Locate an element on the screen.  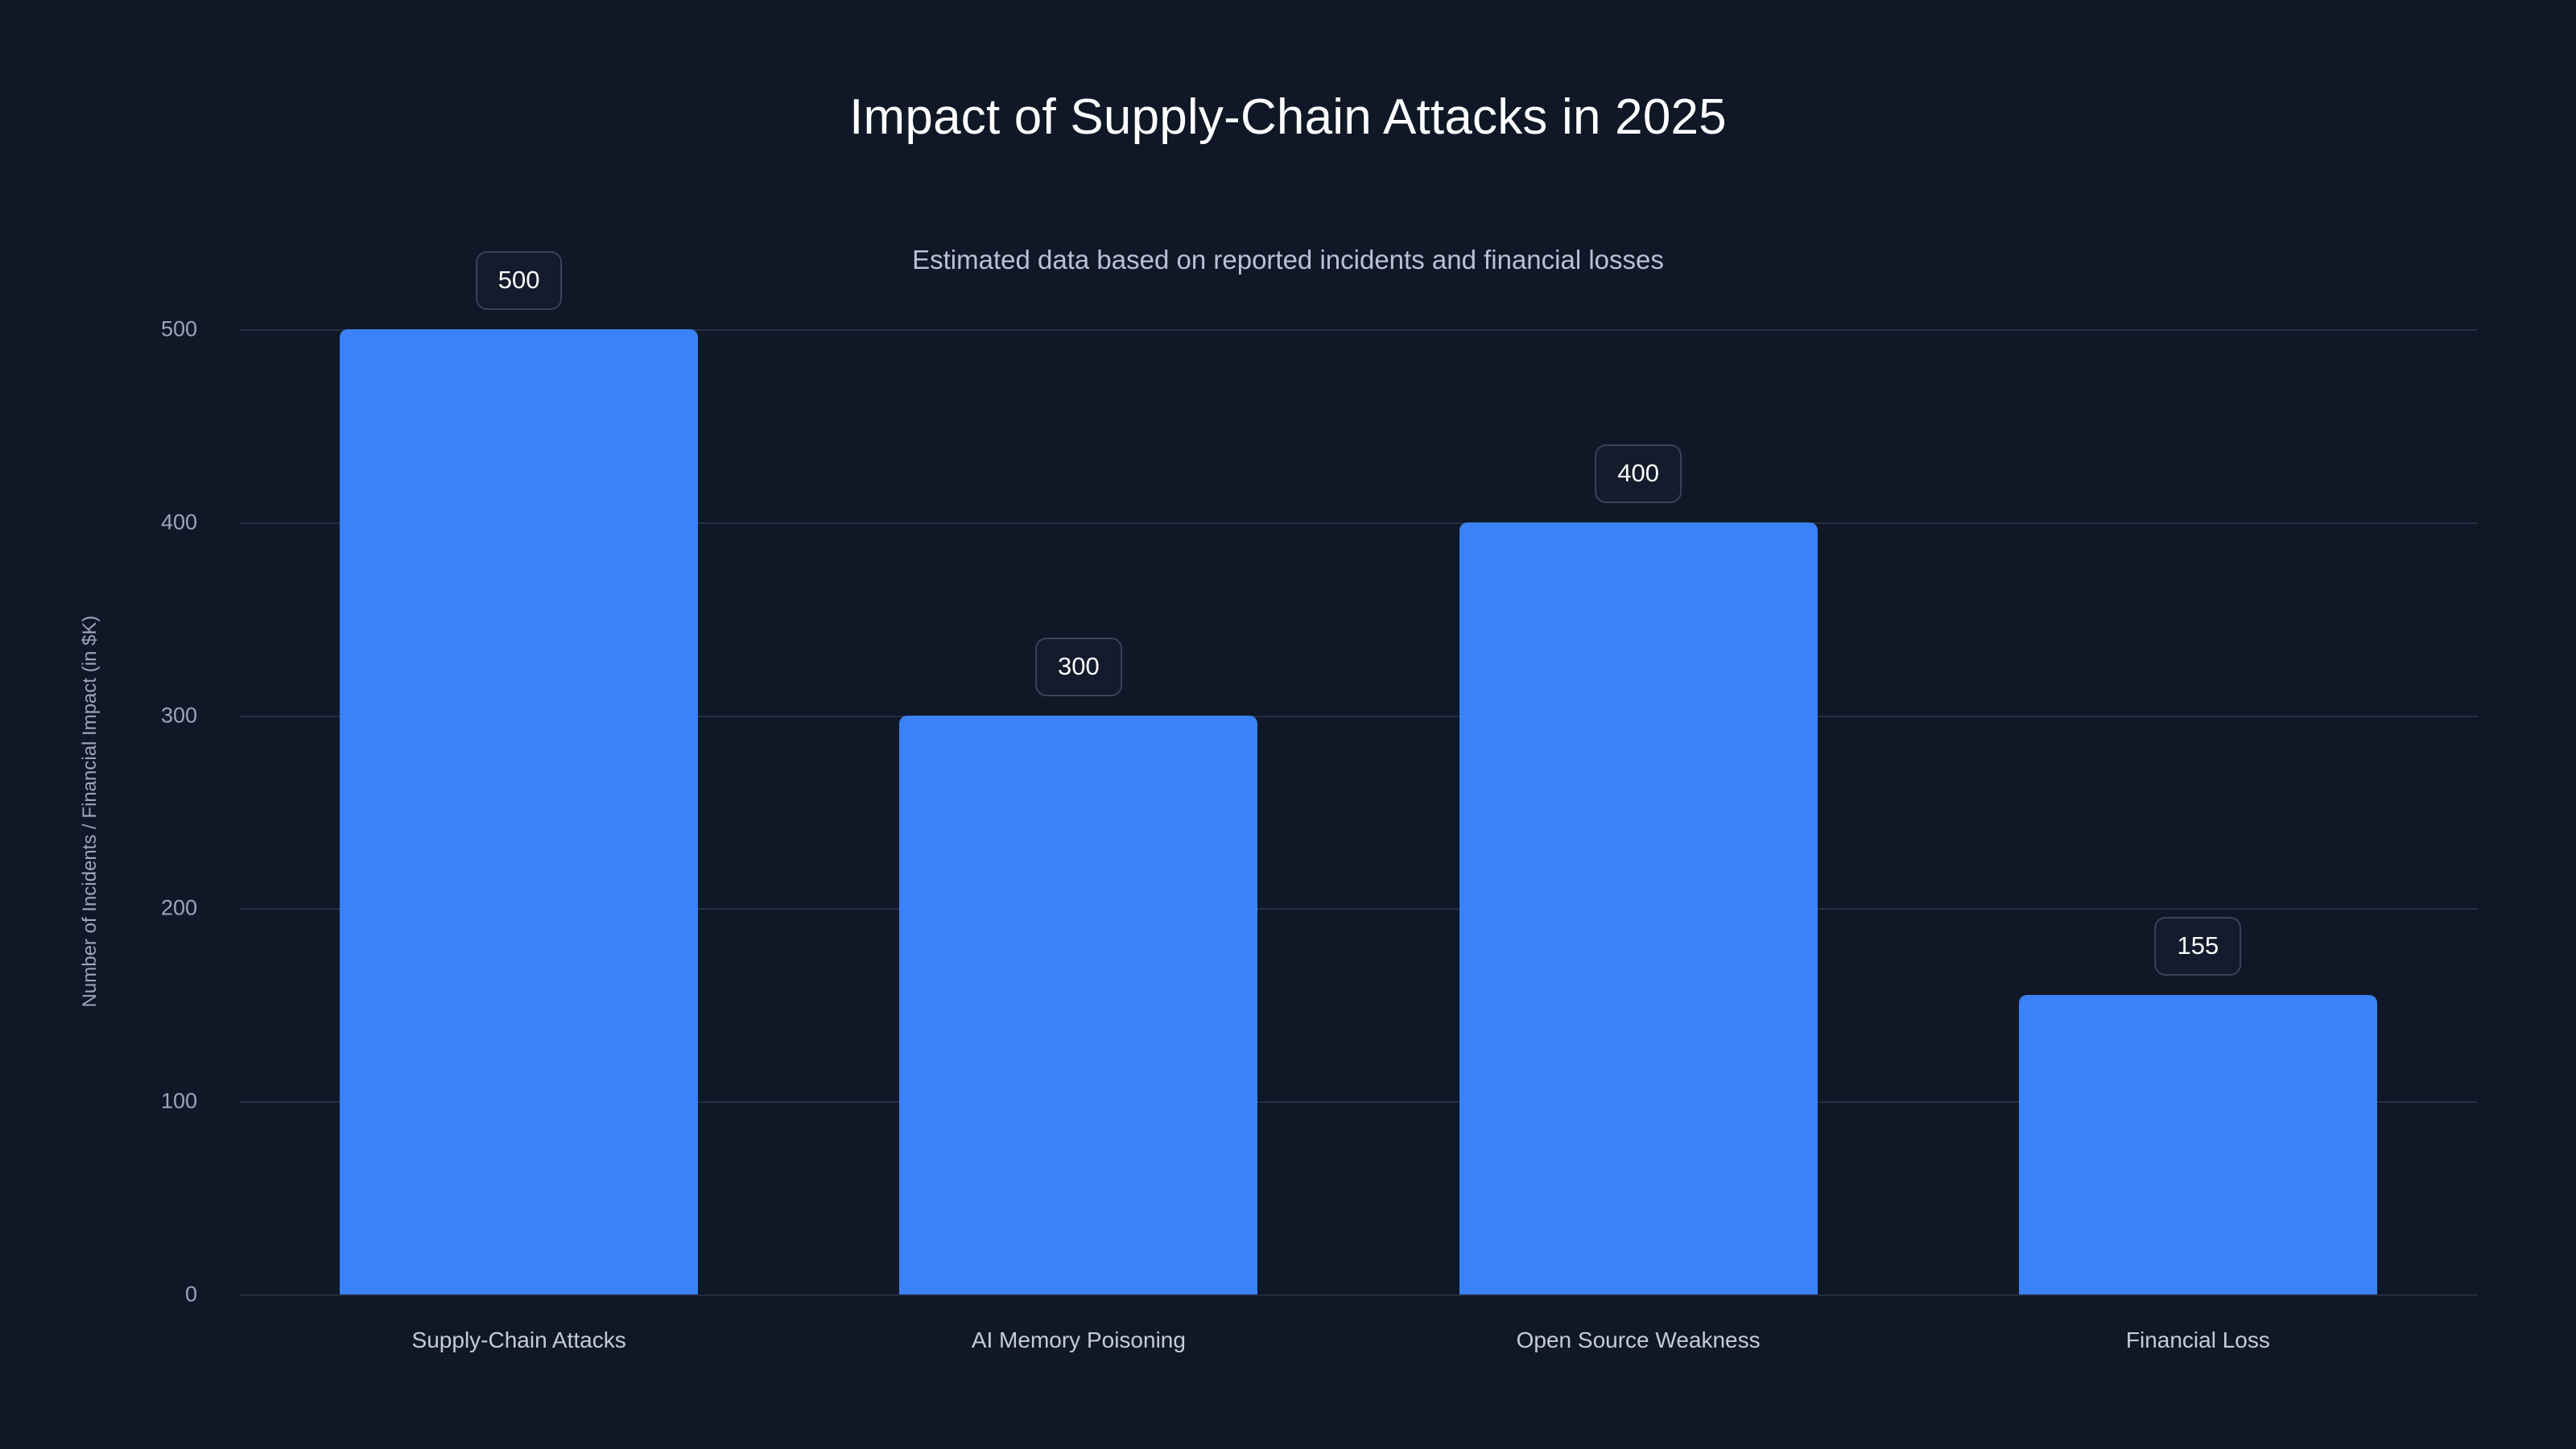
x-axis-category-label: Open Source Weakness is located at coordinates (1638, 1339).